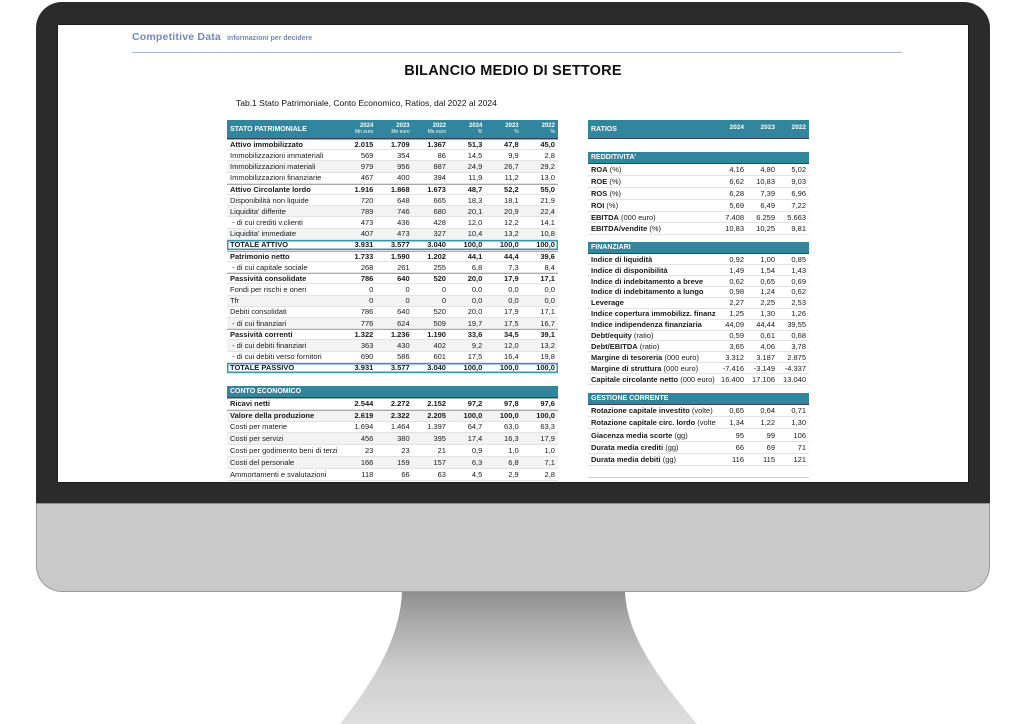  Describe the element at coordinates (511, 323) in the screenshot. I see `cell-value: 17,5` at that location.